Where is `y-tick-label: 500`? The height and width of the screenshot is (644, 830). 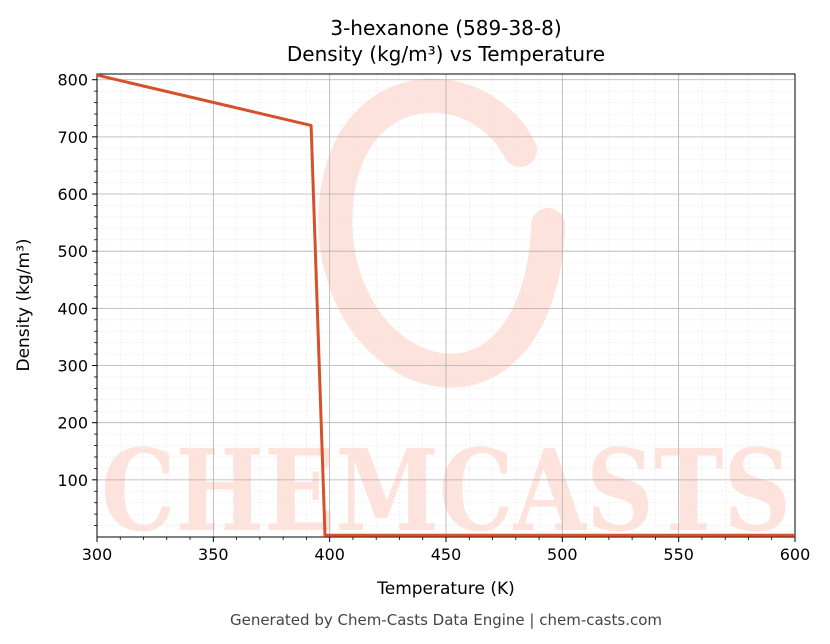 y-tick-label: 500 is located at coordinates (72, 251).